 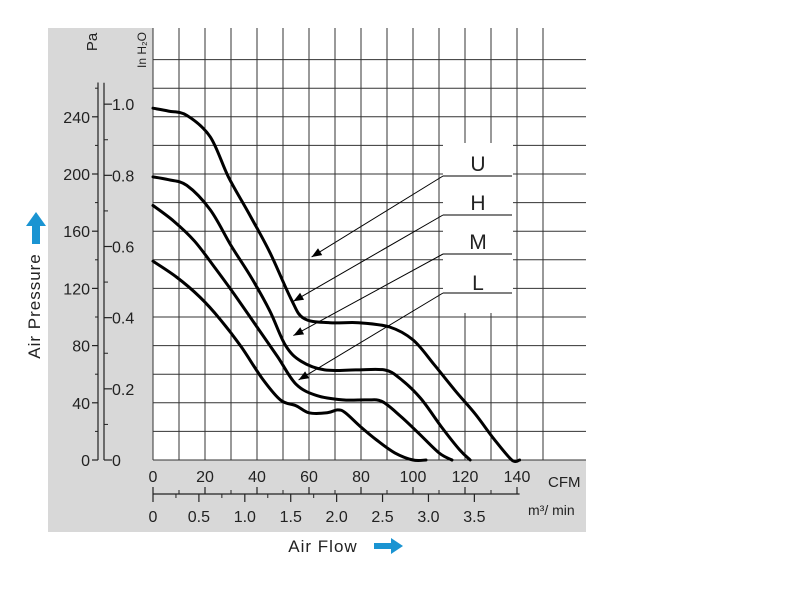 I want to click on x-unit-m3min: m³/ min, so click(x=551, y=510).